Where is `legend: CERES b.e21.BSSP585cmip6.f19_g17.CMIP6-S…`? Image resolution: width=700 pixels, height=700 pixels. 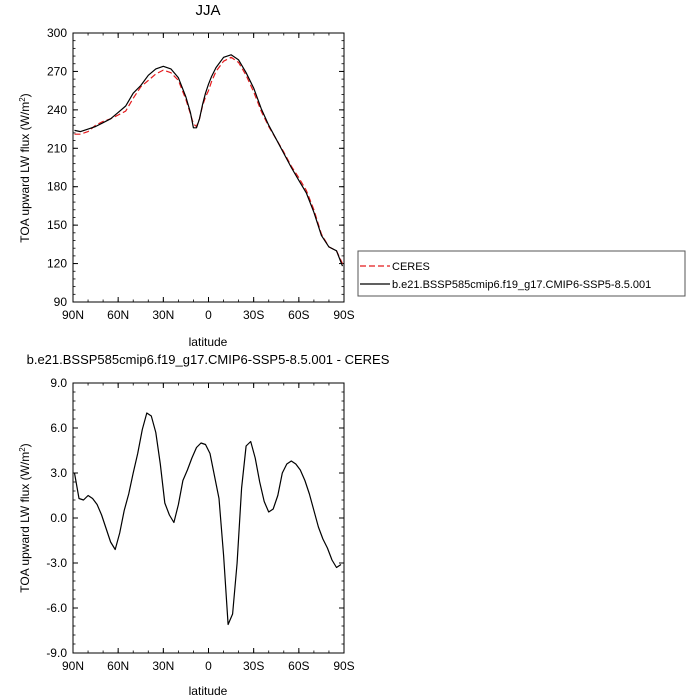
legend: CERES b.e21.BSSP585cmip6.f19_g17.CMIP6-S… is located at coordinates (521, 273).